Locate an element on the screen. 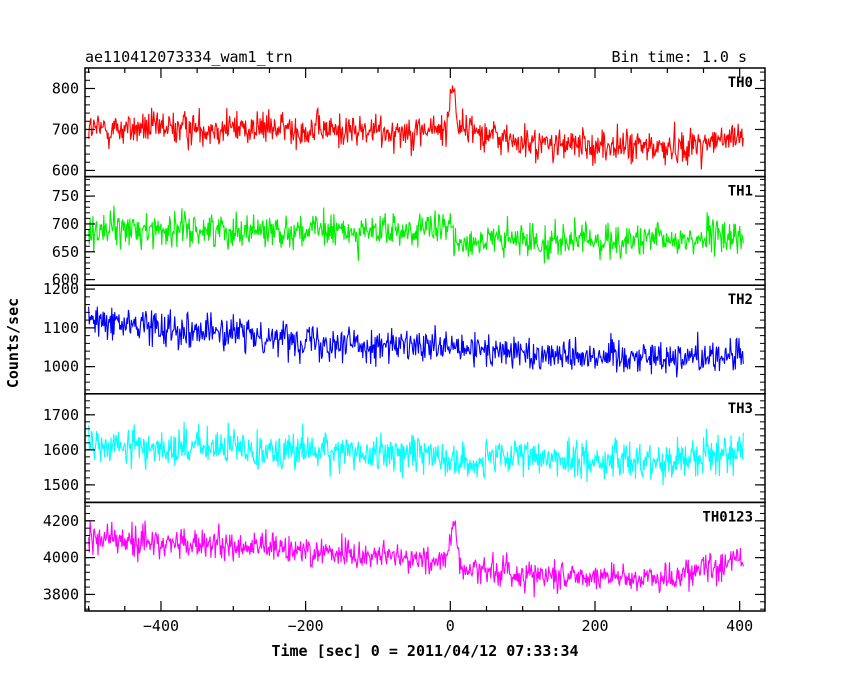  panel-label-th2: TH2 is located at coordinates (740, 300).